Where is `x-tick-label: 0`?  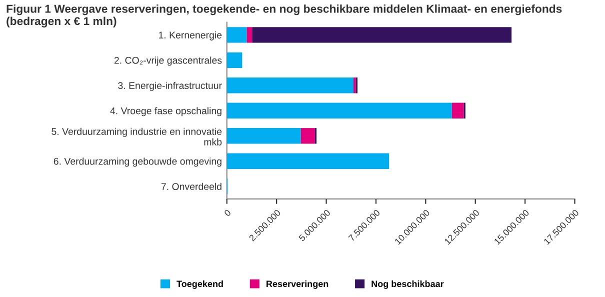 x-tick-label: 0 is located at coordinates (228, 213).